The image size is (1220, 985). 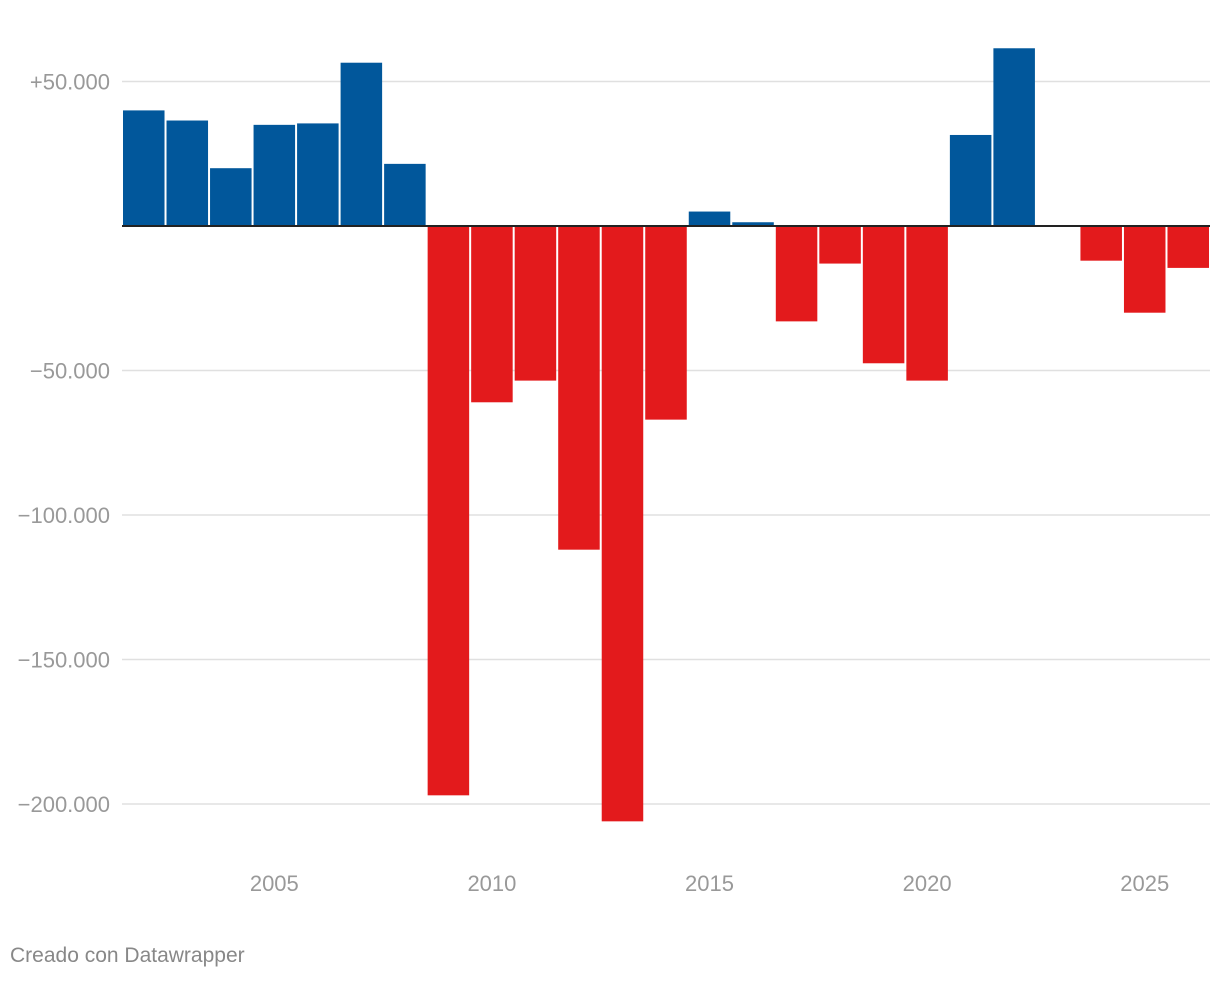 What do you see at coordinates (666, 323) in the screenshot?
I see `bar-2014` at bounding box center [666, 323].